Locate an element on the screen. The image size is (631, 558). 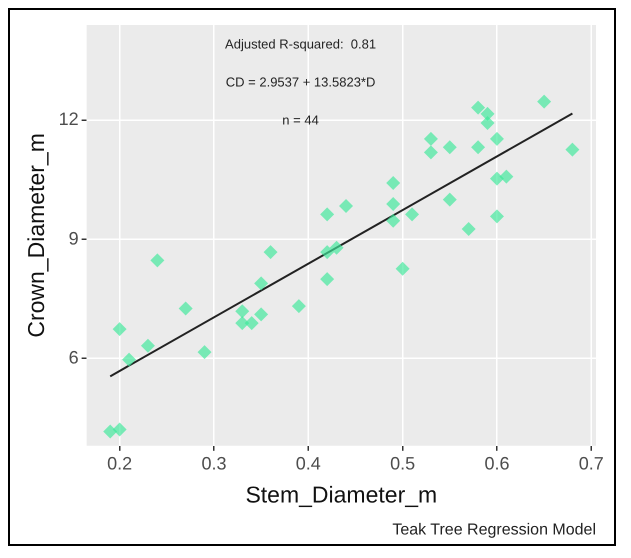
annotation: Adjusted R-squared: 0.81 is located at coordinates (300, 44).